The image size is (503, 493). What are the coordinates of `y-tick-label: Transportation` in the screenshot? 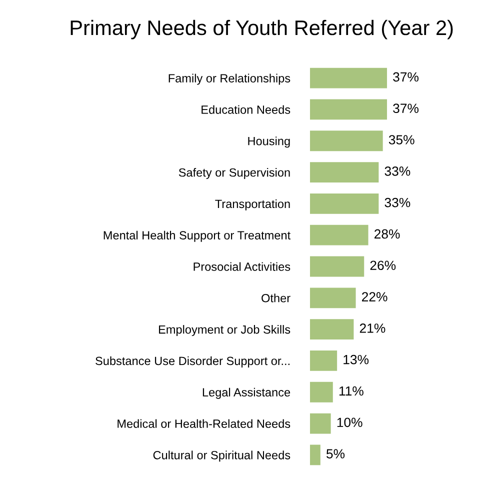 It's located at (252, 204).